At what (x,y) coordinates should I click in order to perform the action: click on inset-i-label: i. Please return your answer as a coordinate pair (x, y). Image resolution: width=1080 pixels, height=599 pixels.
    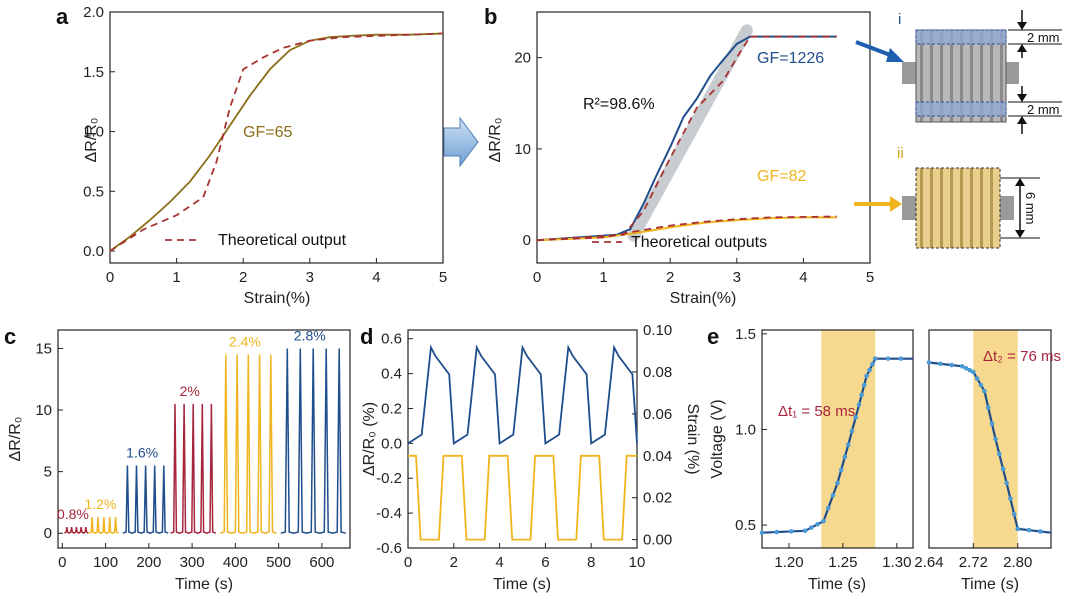
    Looking at the image, I should click on (899, 19).